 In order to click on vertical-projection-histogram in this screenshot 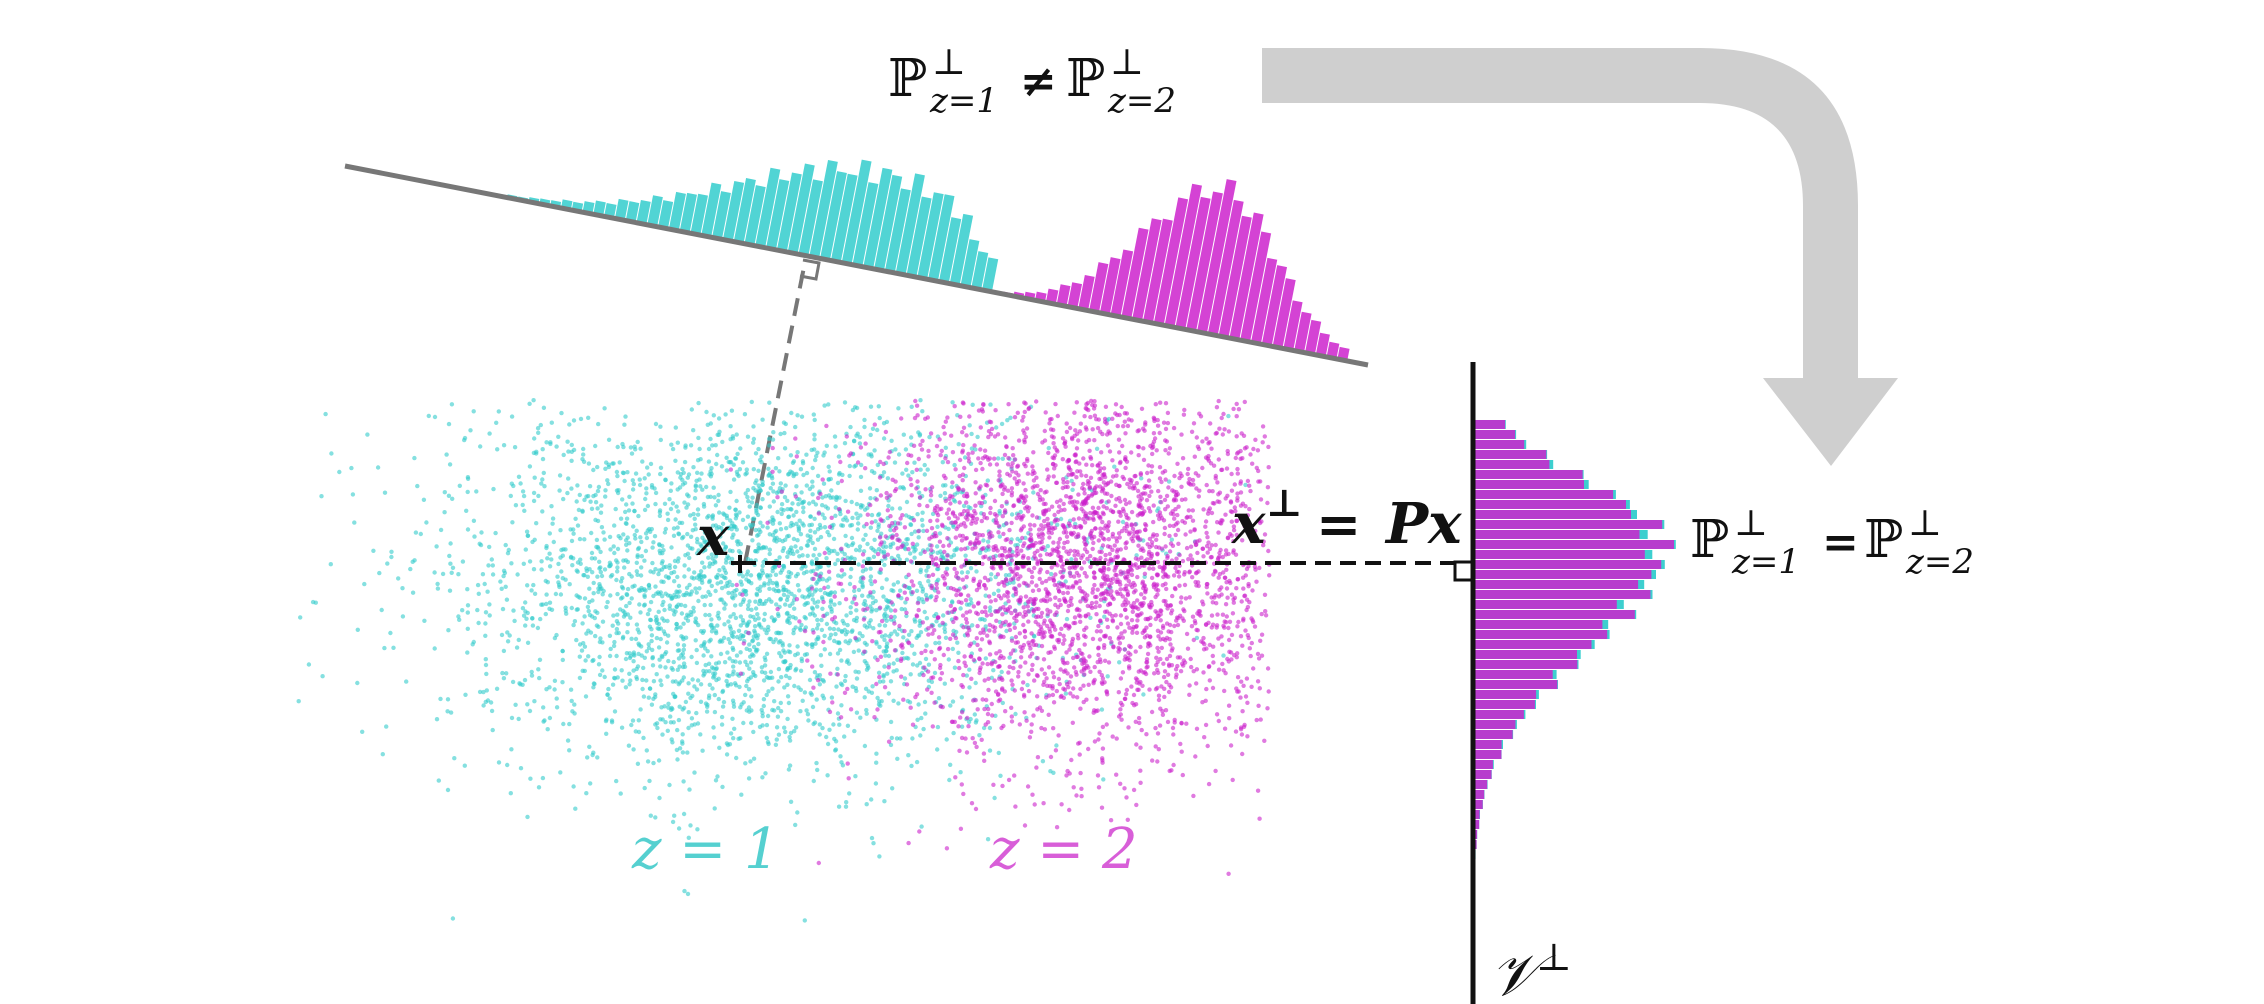, I will do `click(1564, 683)`.